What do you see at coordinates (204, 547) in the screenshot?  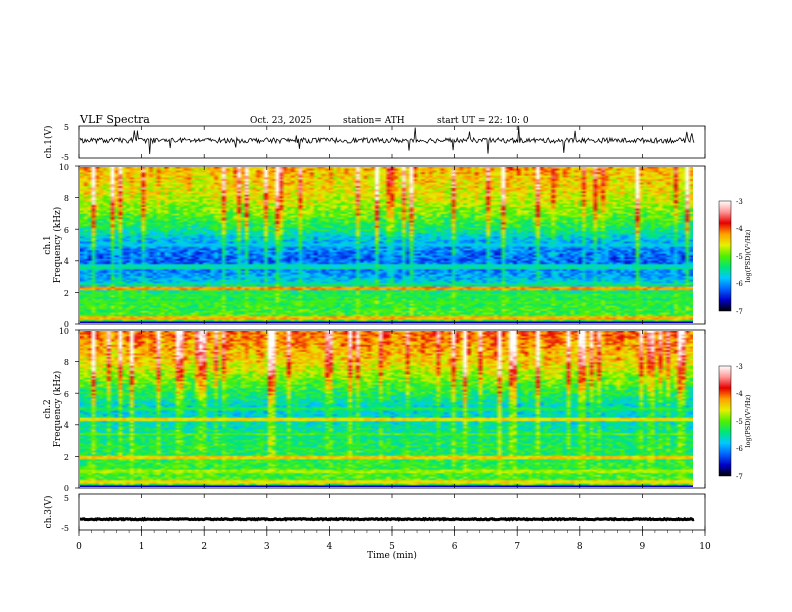 I see `xtick-2: 2` at bounding box center [204, 547].